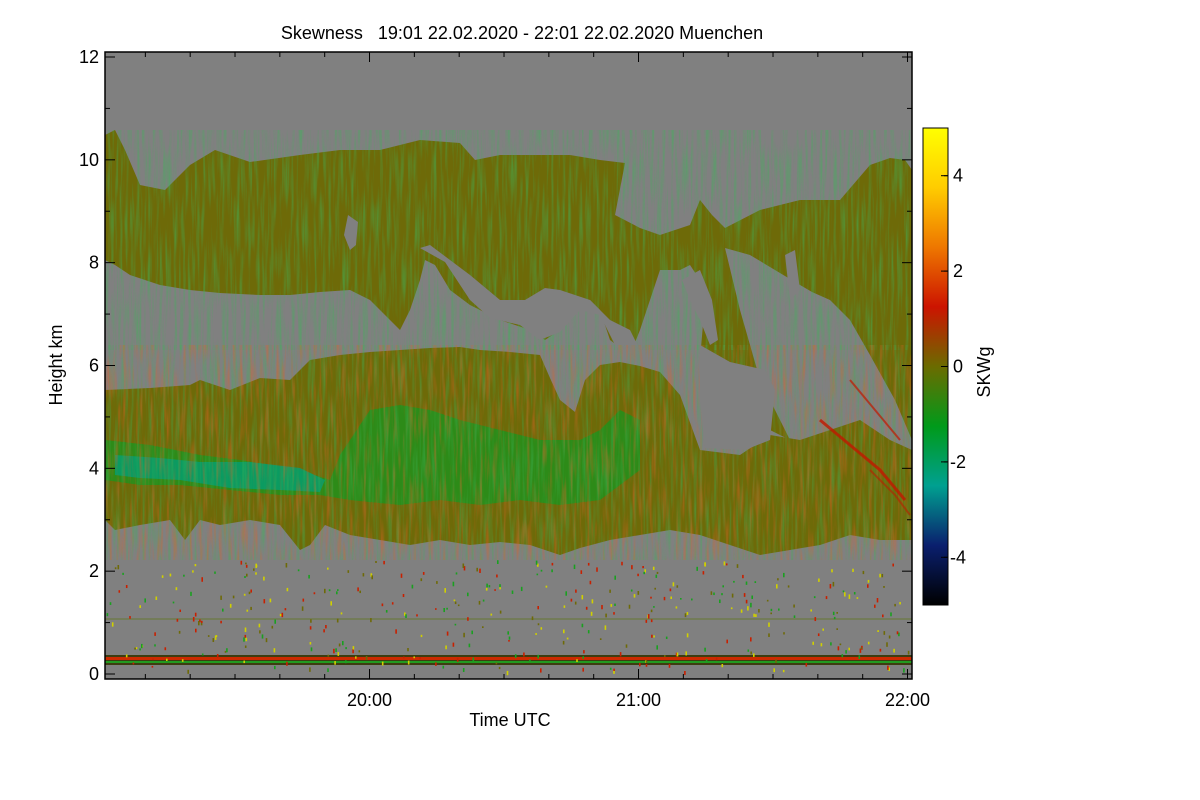 This screenshot has width=1200, height=800. I want to click on y-tick-label: 8, so click(94, 263).